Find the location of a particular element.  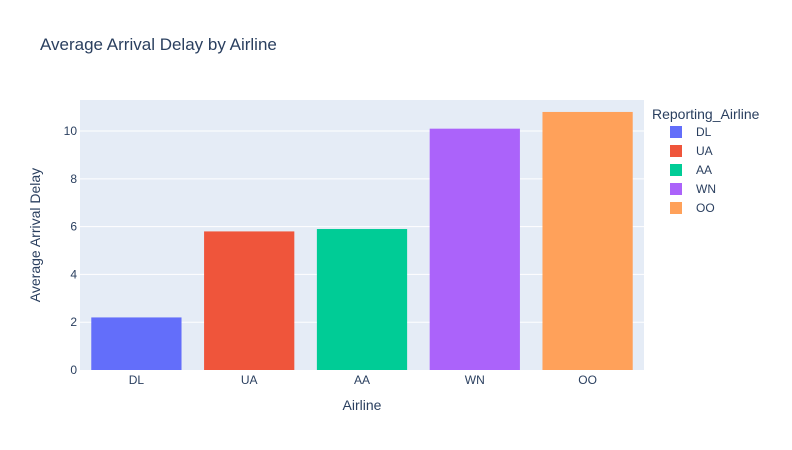

legend-item-label: AA is located at coordinates (704, 170).